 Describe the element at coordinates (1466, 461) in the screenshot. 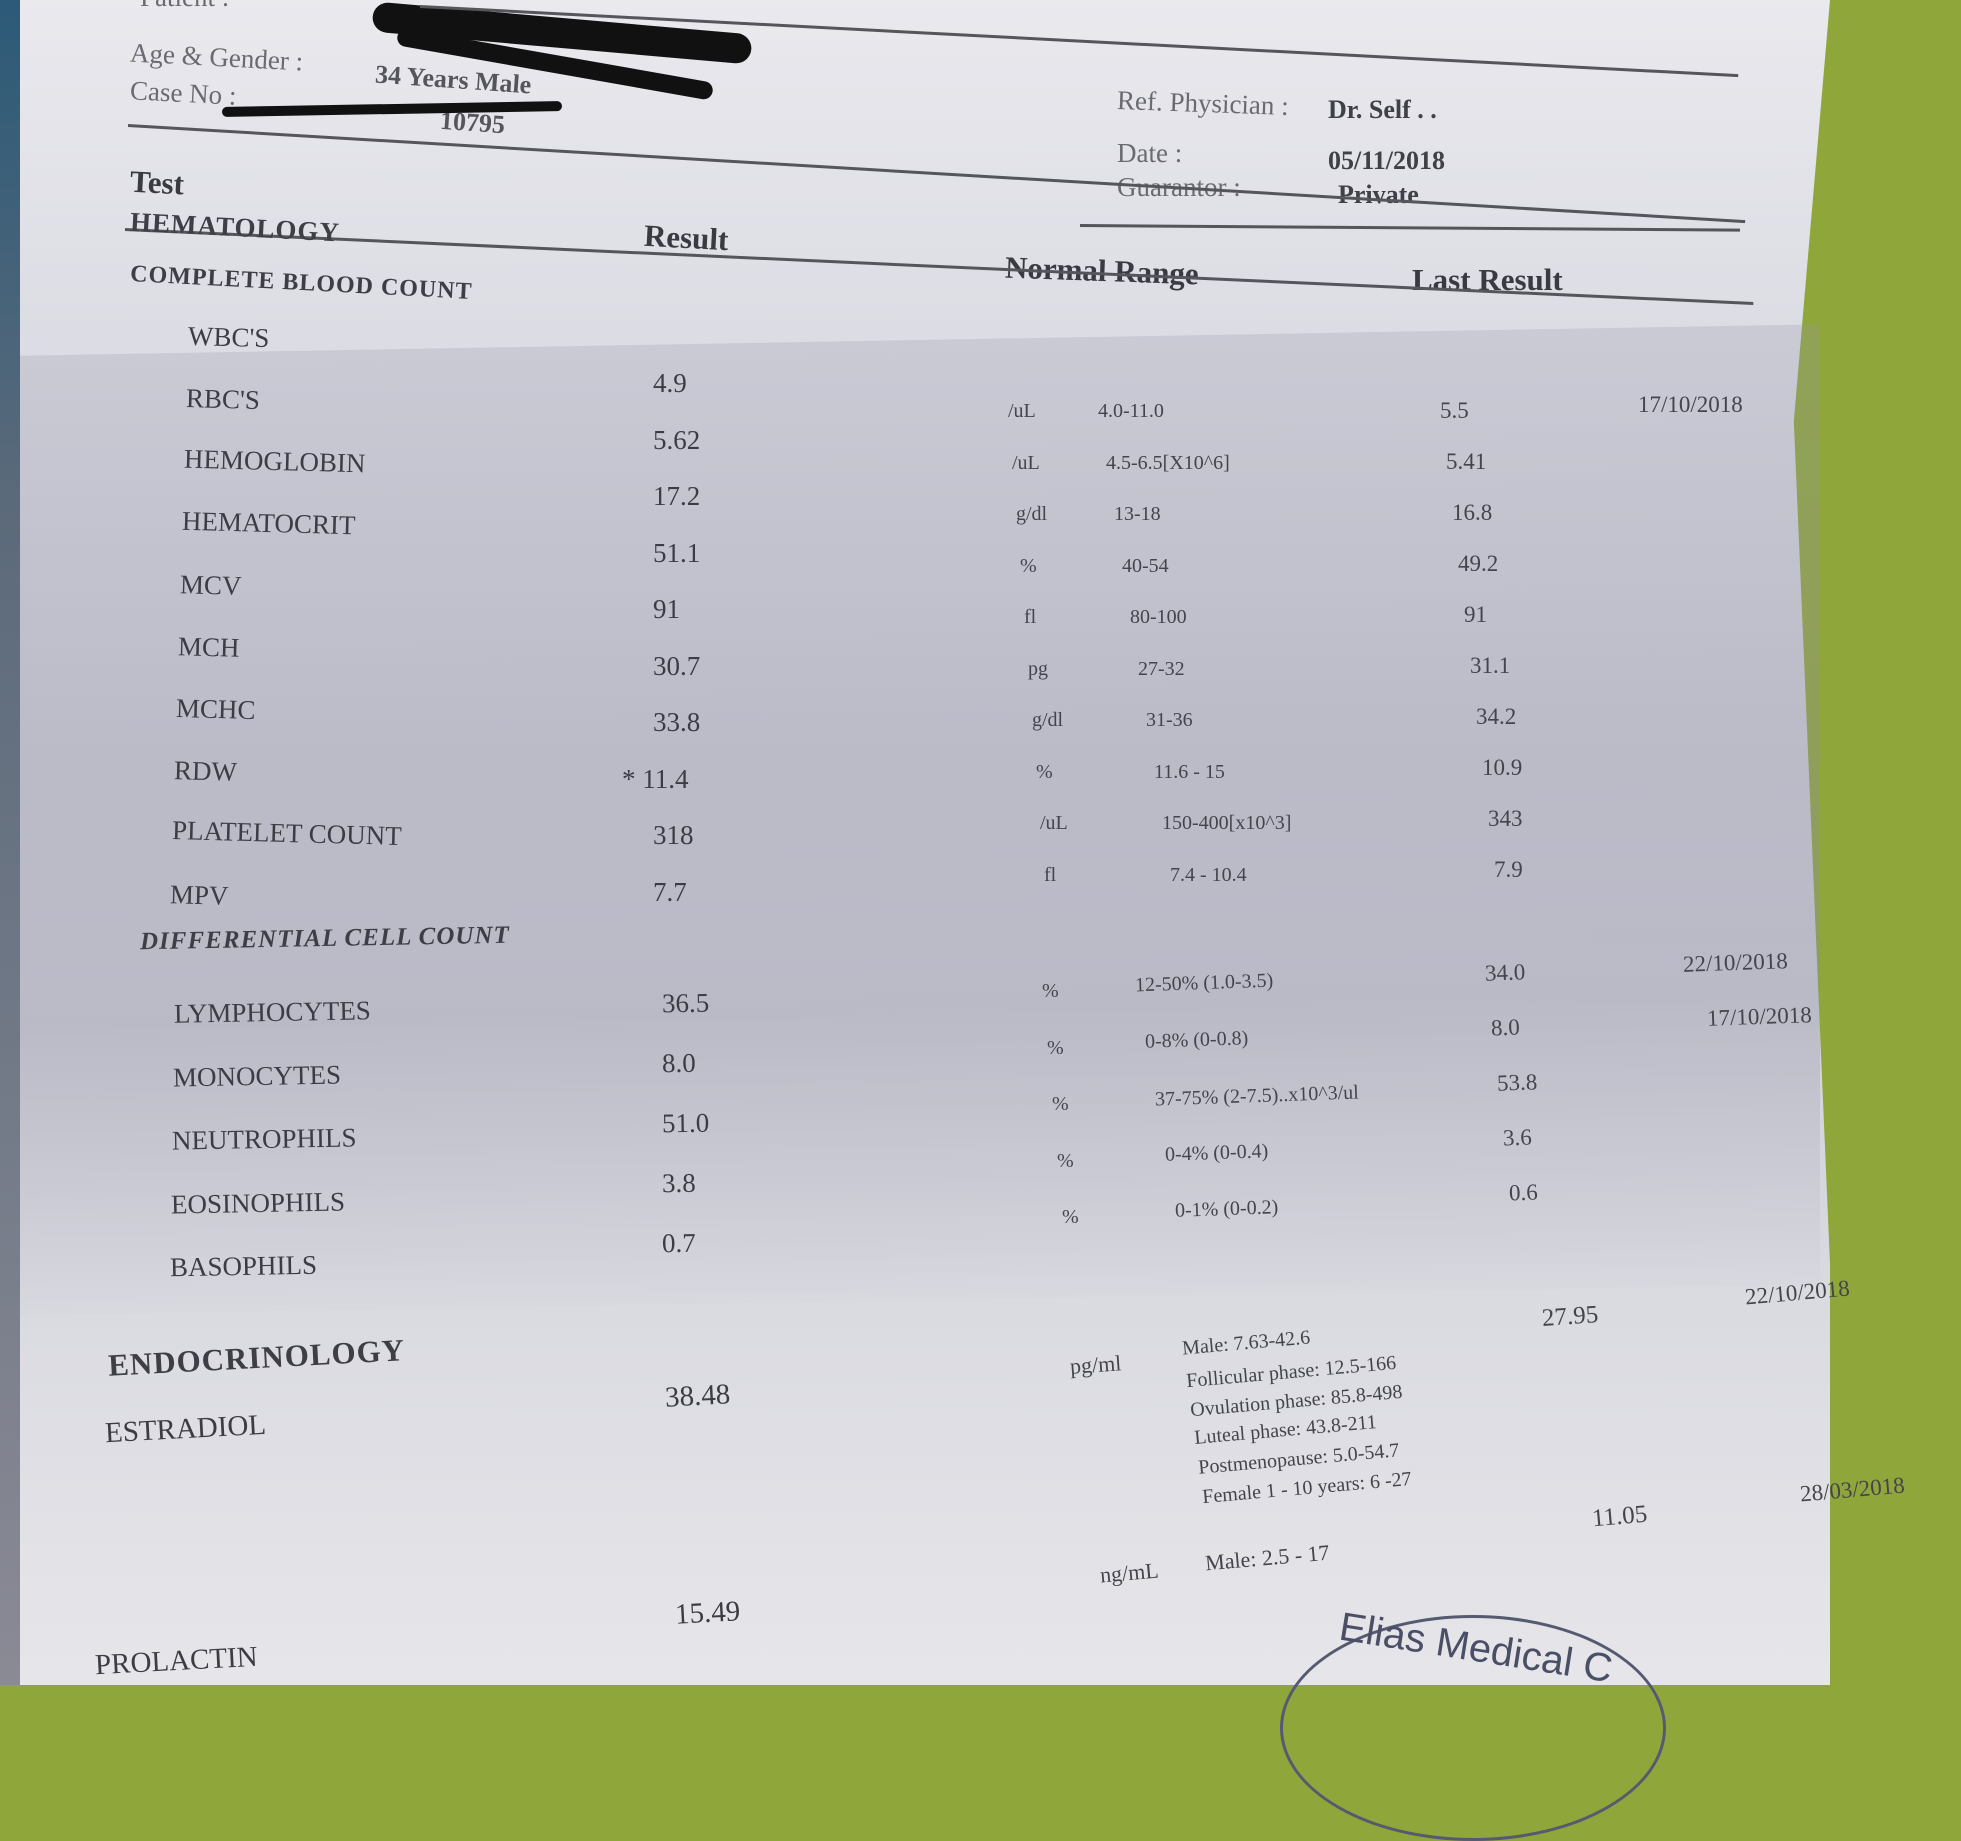

I see `last-result: 5.41` at that location.